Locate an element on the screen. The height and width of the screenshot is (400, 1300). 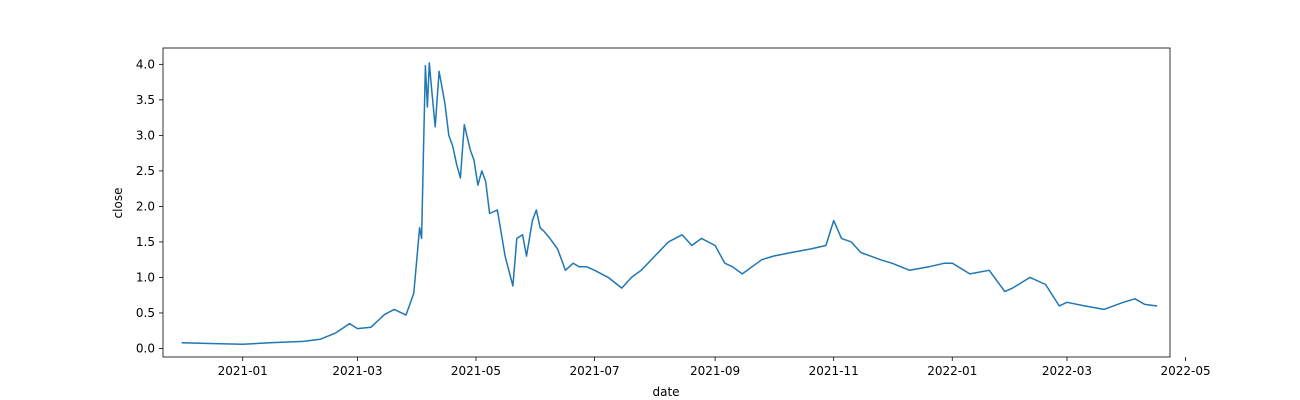
x-tick-label: 2021-05 is located at coordinates (476, 371).